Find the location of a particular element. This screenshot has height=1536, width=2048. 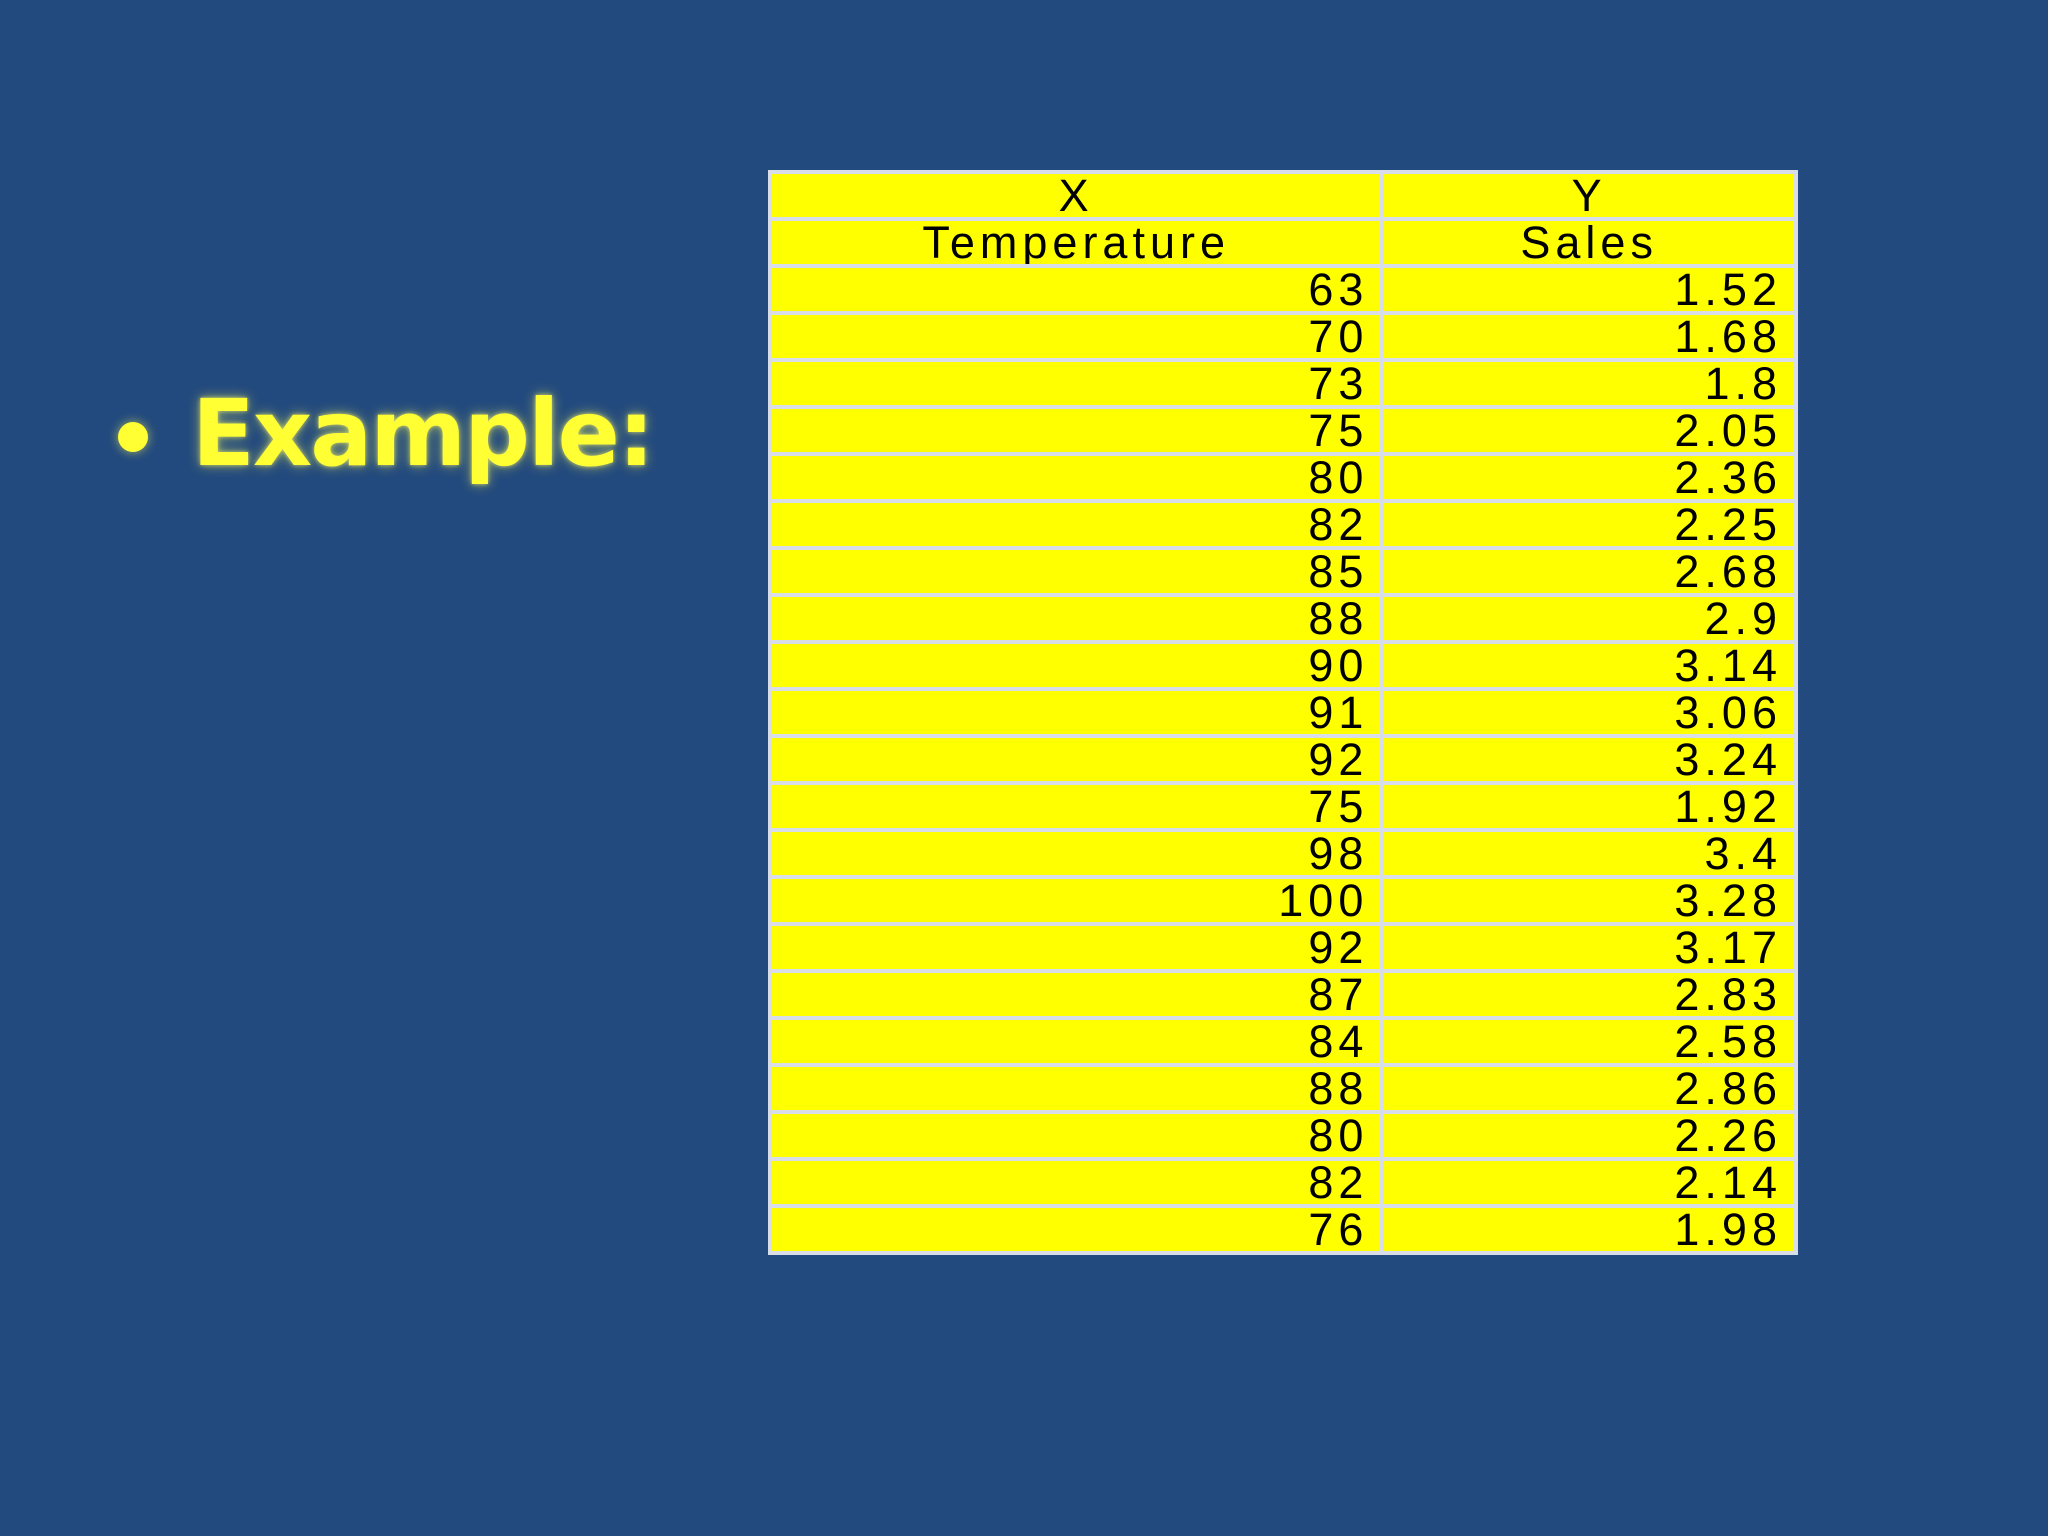

table-row: 87 2.83 is located at coordinates (1282, 994).